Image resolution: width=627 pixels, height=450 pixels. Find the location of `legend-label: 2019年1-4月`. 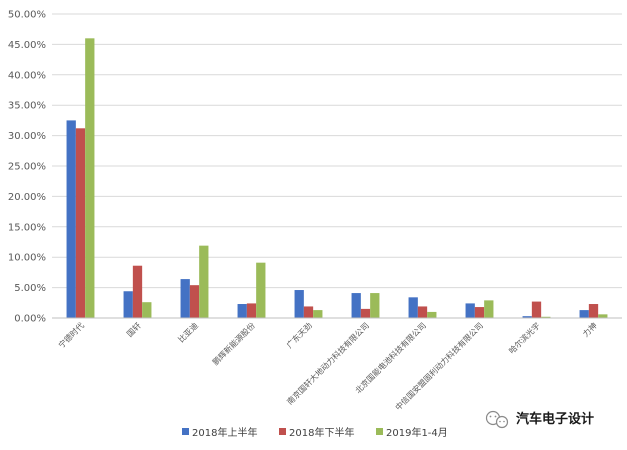

legend-label: 2019年1-4月 is located at coordinates (417, 432).